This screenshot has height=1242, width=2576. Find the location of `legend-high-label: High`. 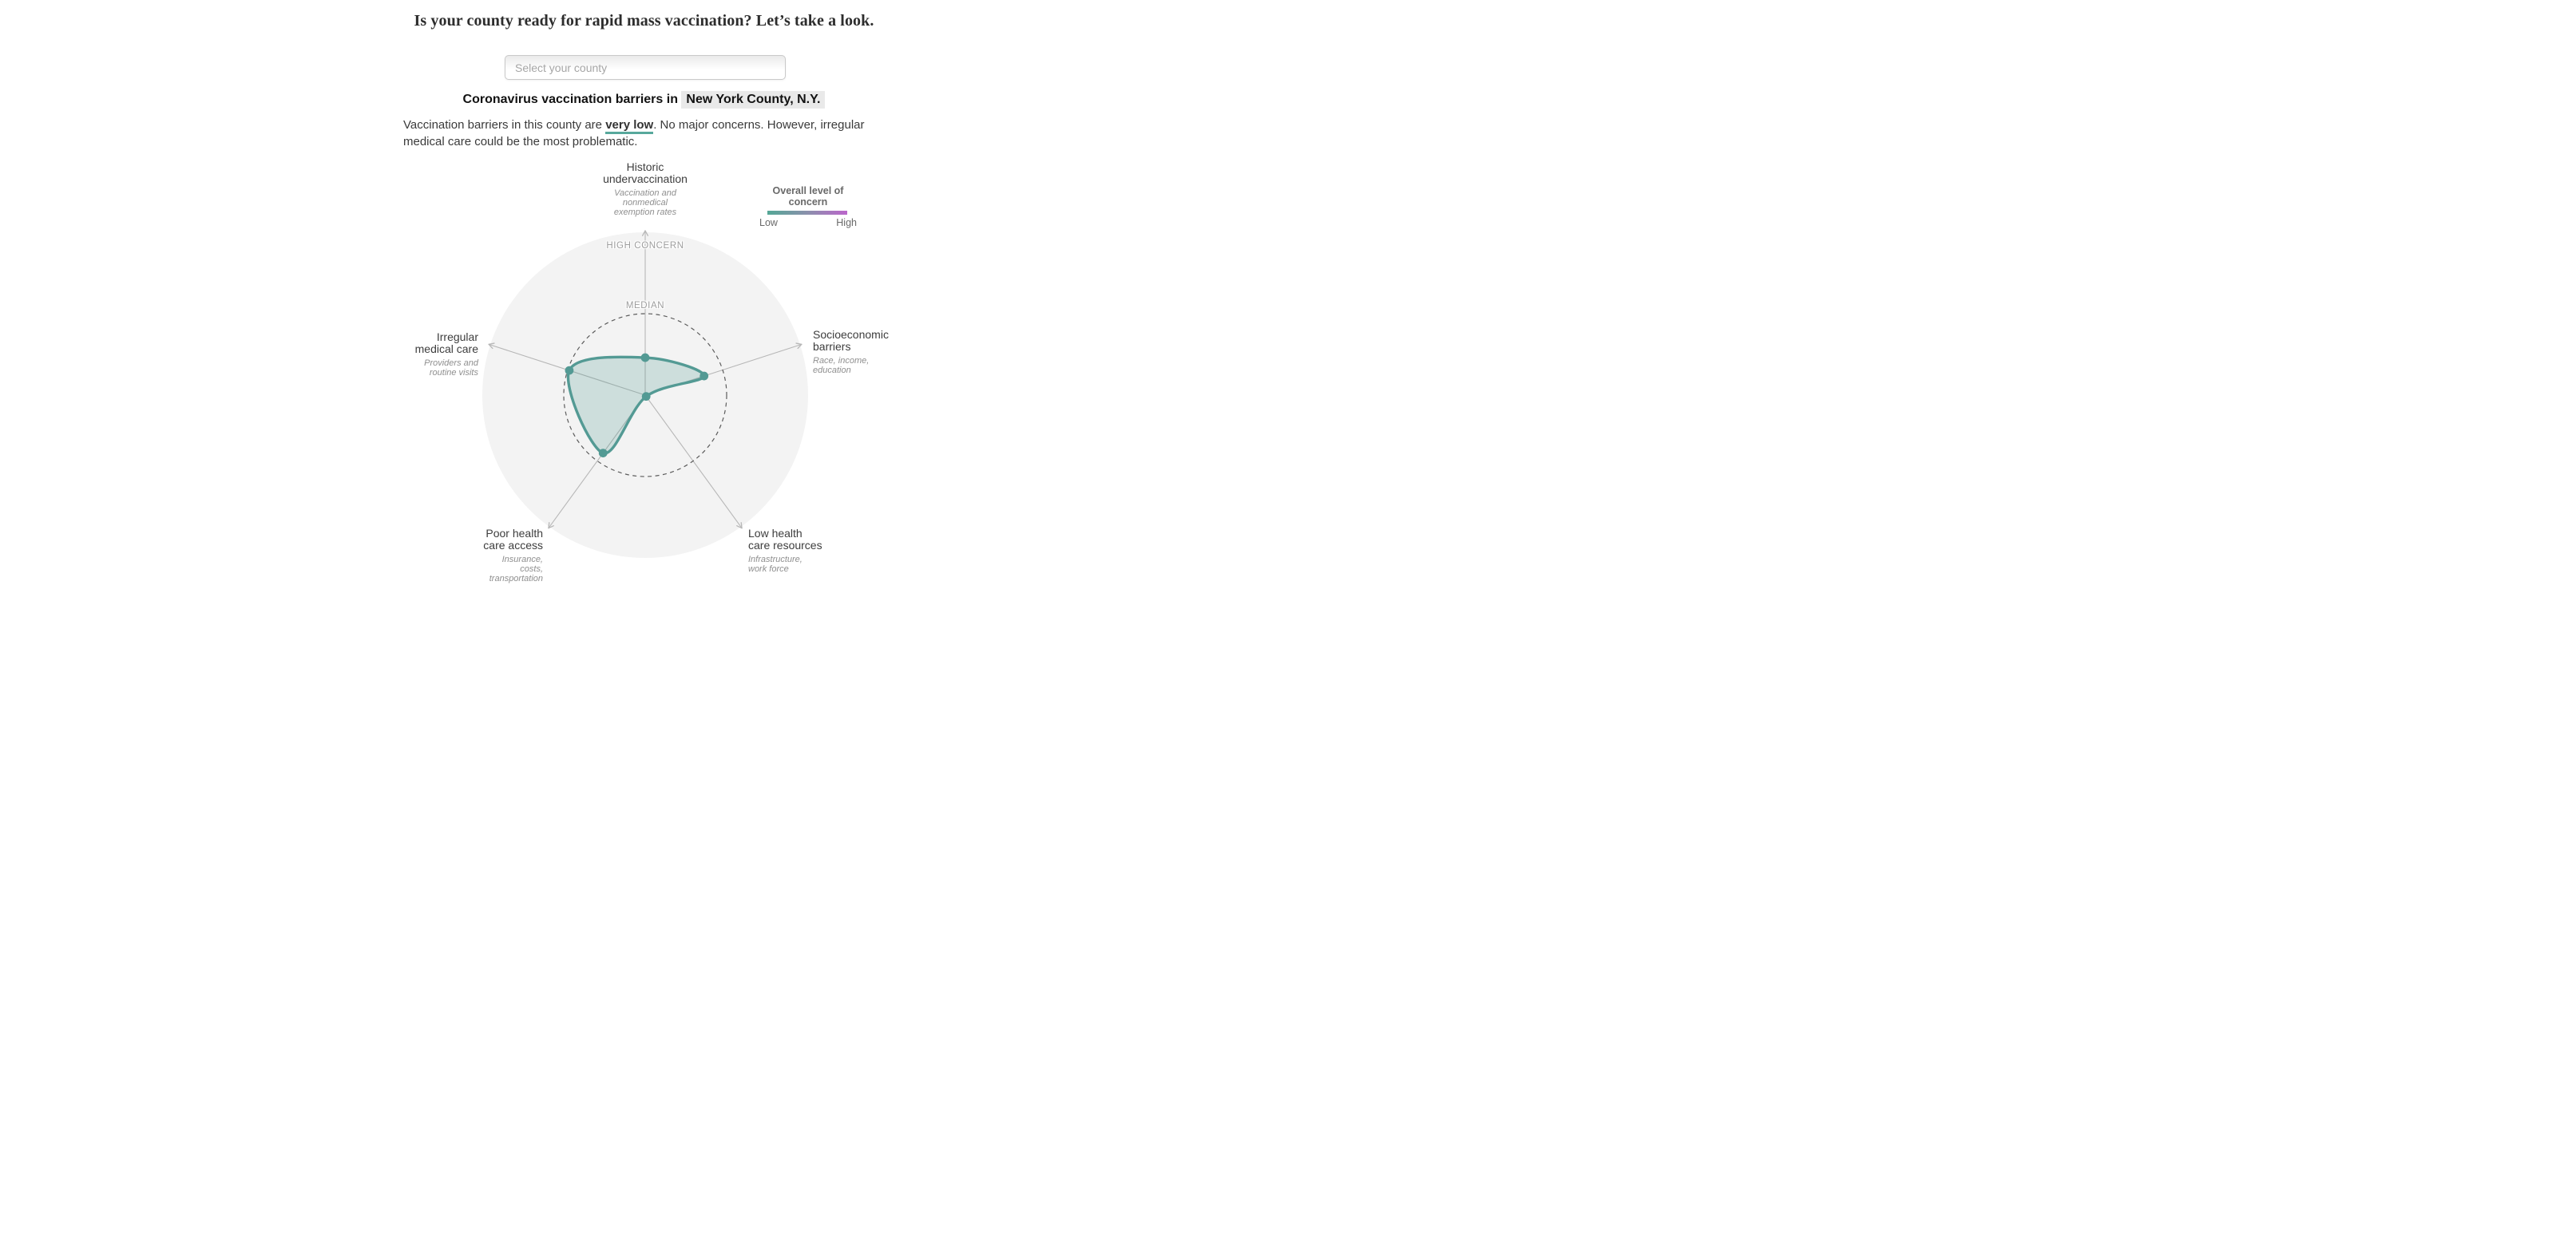

legend-high-label: High is located at coordinates (846, 222).